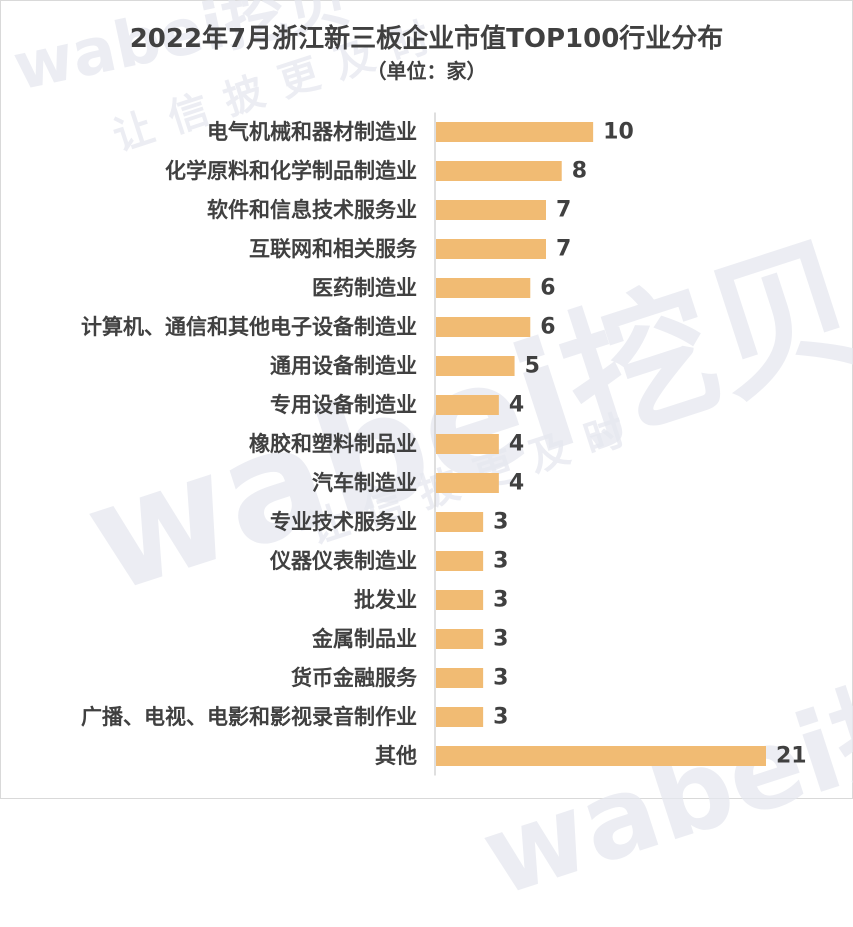  Describe the element at coordinates (364, 483) in the screenshot. I see `category-label: 汽车制造业` at that location.